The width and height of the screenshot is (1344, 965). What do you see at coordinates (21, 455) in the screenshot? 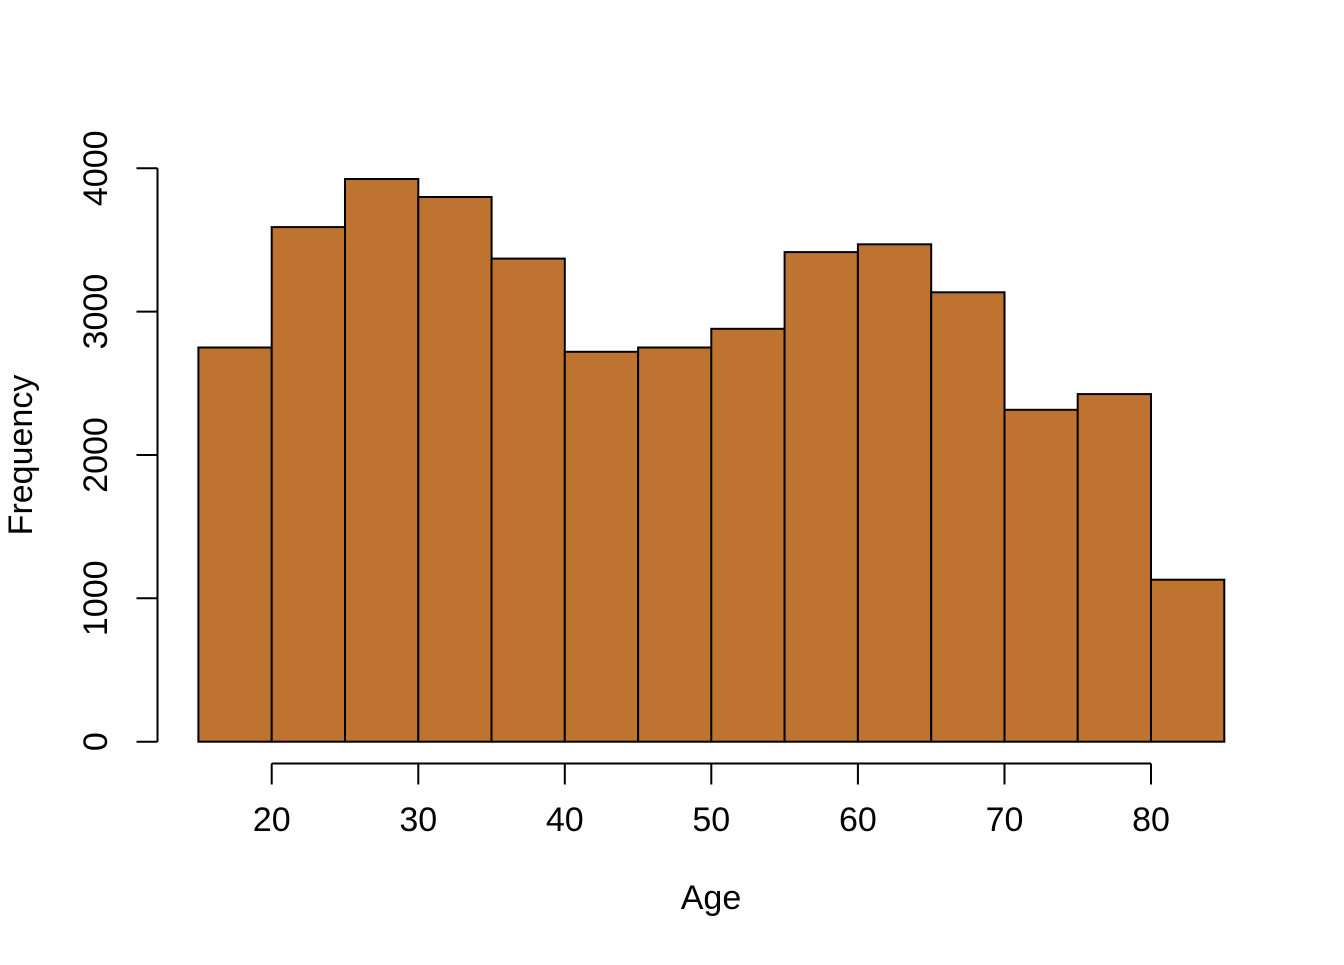
I see `y-axis-title: Frequency` at bounding box center [21, 455].